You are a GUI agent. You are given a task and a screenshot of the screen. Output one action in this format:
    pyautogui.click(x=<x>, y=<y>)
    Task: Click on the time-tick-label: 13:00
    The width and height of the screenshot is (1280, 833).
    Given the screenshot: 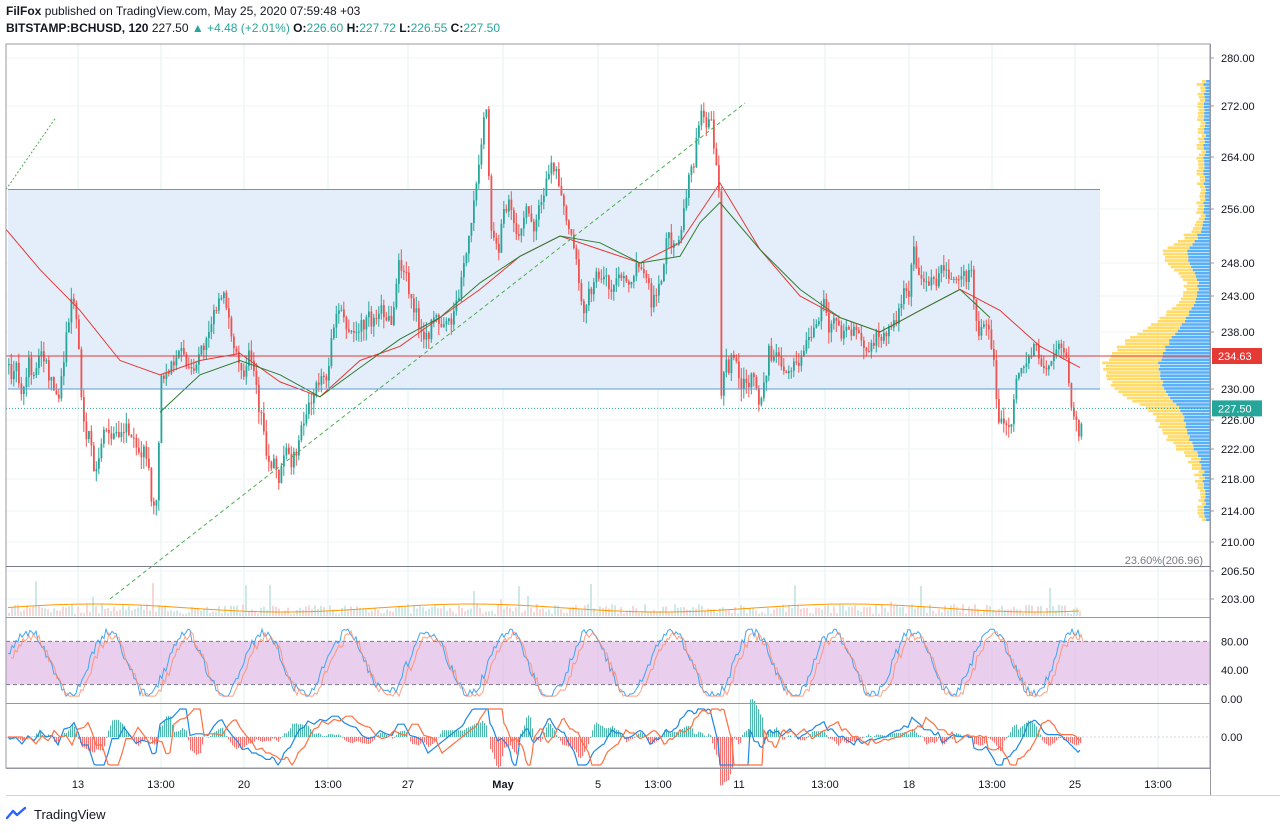 What is the action you would take?
    pyautogui.click(x=161, y=785)
    